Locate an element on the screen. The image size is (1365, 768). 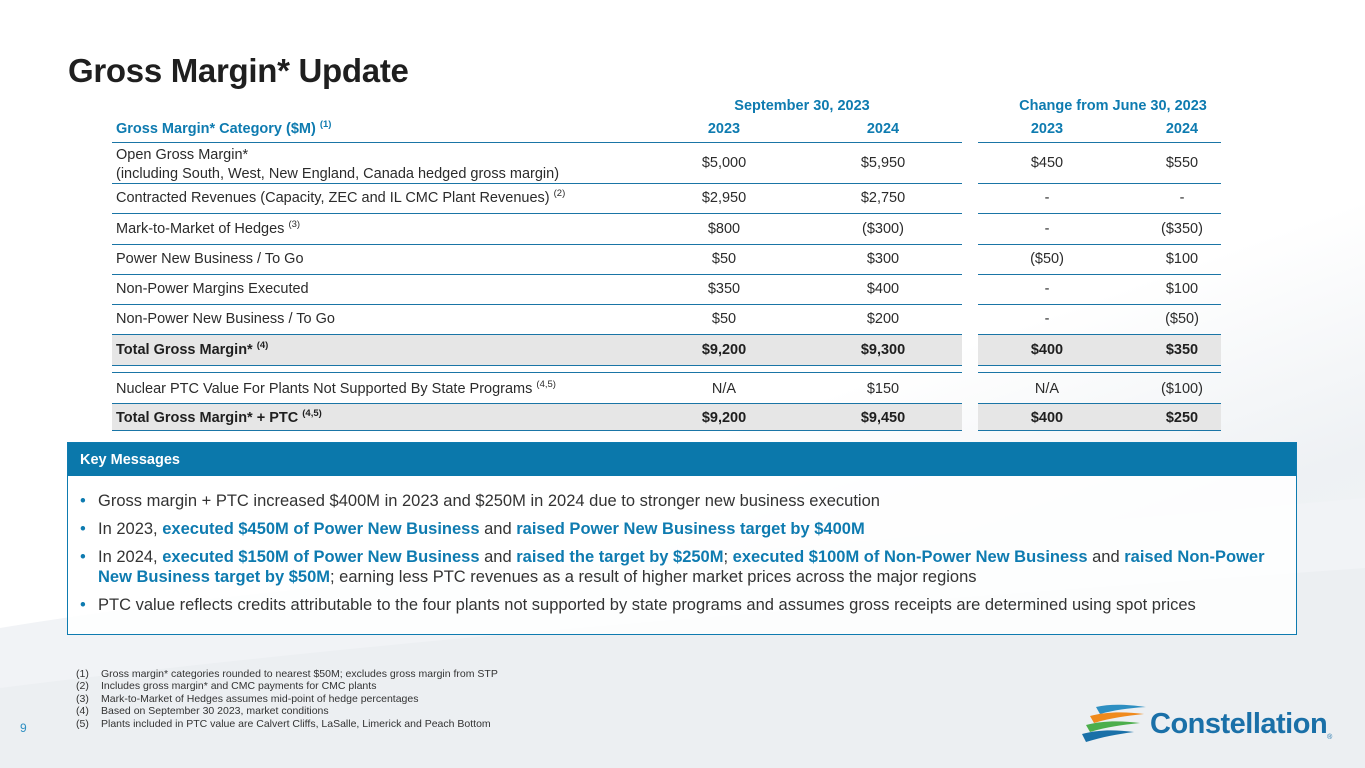
row-label: Total Gross Margin* (4) is located at coordinates (192, 349).